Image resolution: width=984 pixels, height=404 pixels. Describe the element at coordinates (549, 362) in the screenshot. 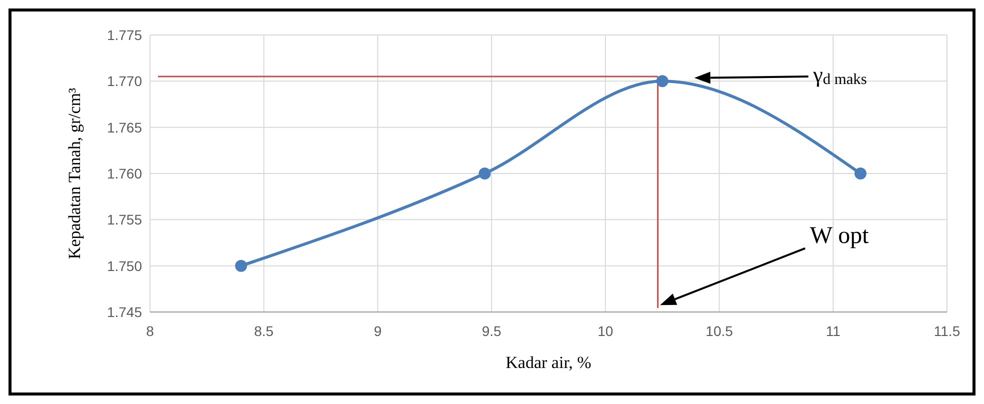

I see `x-axis-title: Kadar air, %` at that location.